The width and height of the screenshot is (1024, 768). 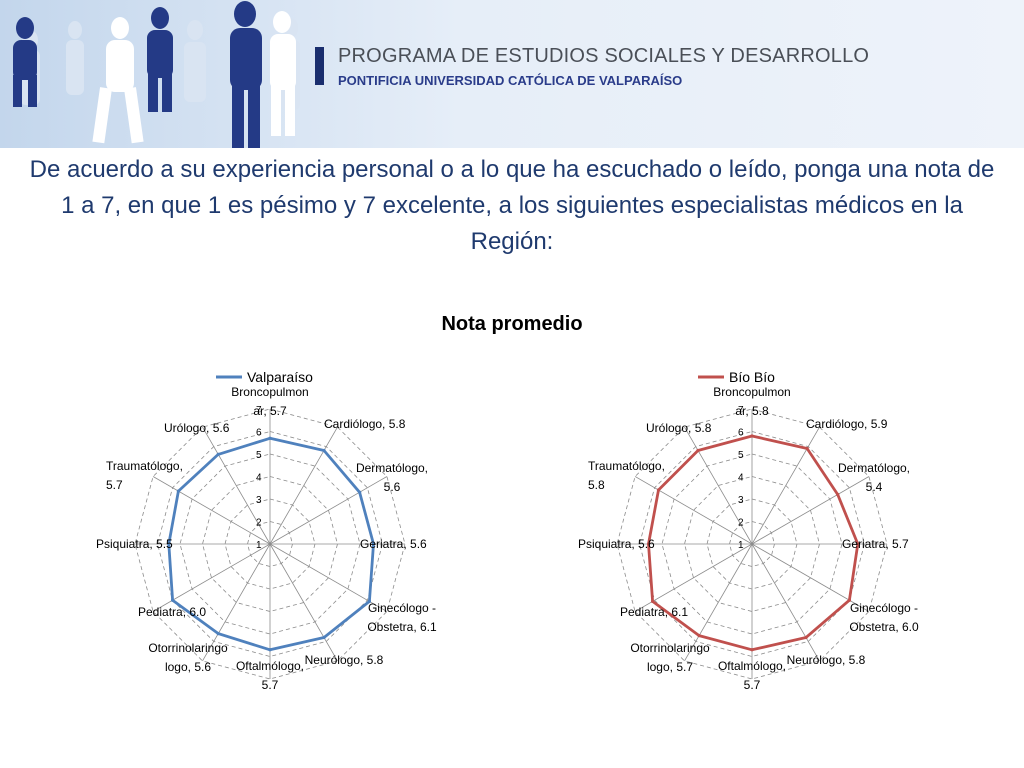 What do you see at coordinates (616, 544) in the screenshot?
I see `data-label: Psiquiatra, 5.6` at bounding box center [616, 544].